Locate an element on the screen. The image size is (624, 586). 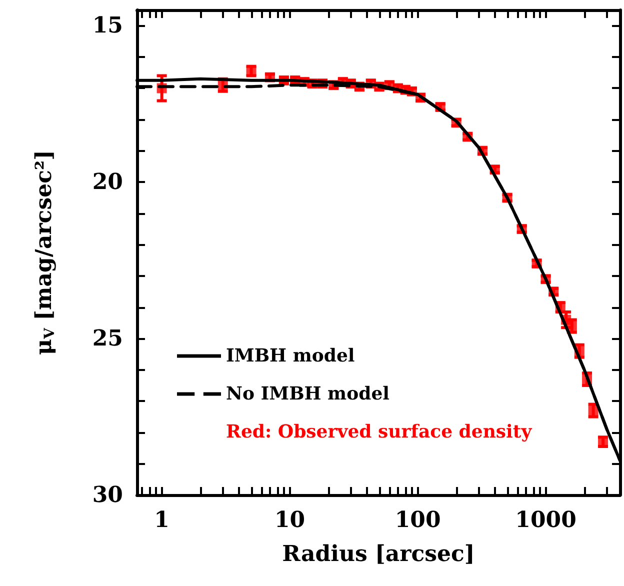
y-tick-label: 15 is located at coordinates (107, 25).